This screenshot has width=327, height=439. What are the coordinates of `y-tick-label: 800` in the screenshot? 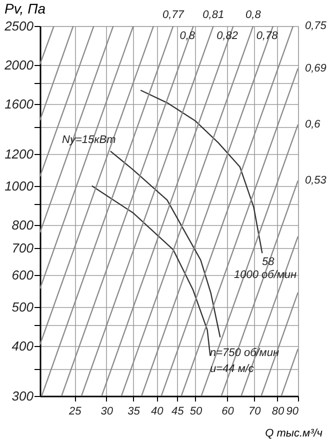 It's located at (23, 224).